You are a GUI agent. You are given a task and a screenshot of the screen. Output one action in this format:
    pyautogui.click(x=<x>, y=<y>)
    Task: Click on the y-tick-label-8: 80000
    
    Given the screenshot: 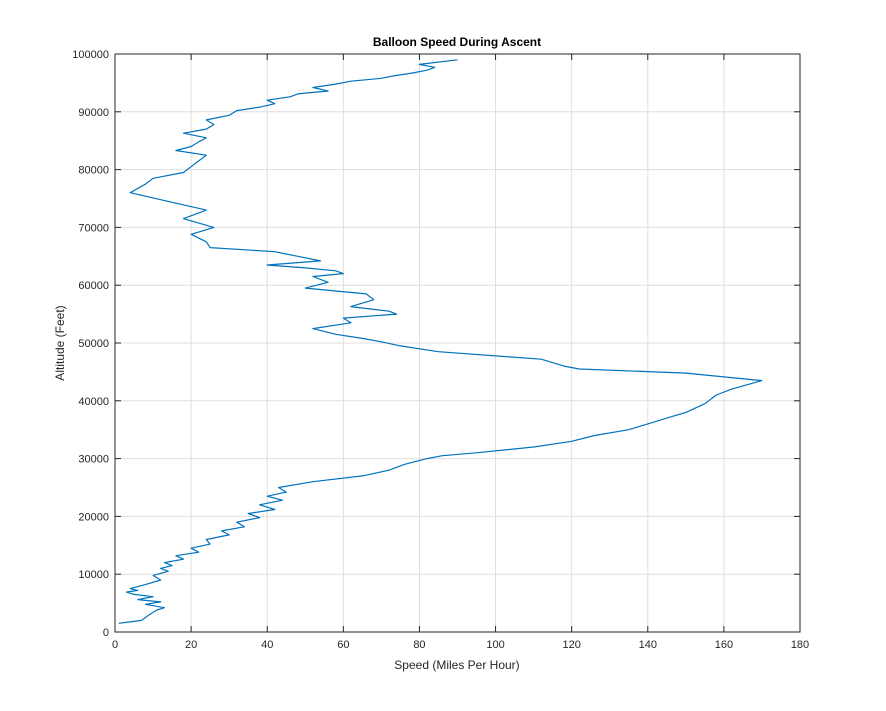 What is the action you would take?
    pyautogui.click(x=93, y=171)
    